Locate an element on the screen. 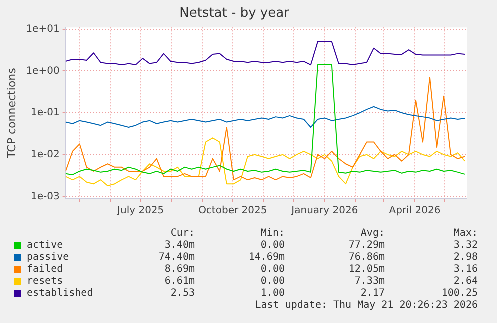 This screenshot has width=497, height=323. text: 76.86m is located at coordinates (366, 257).